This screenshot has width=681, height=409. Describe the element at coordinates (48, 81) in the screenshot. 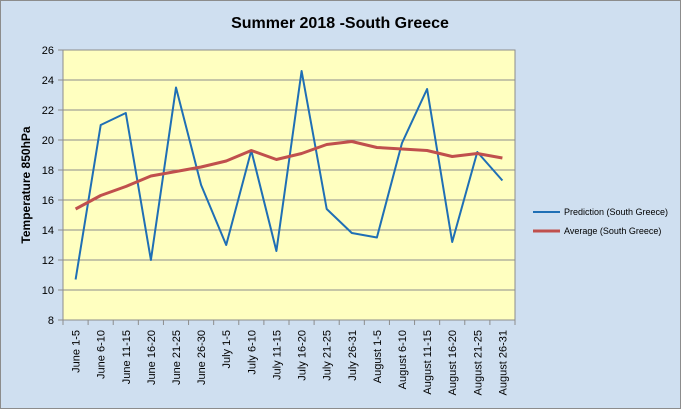

I see `y-tick-label: 24` at that location.